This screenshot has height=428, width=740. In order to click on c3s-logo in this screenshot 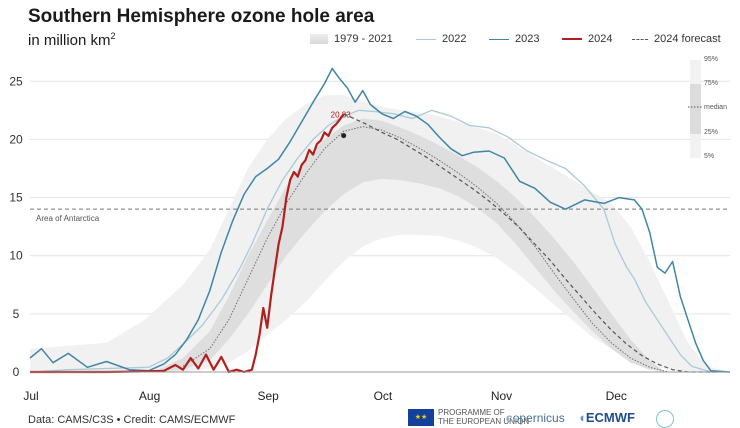, I will do `click(665, 419)`.